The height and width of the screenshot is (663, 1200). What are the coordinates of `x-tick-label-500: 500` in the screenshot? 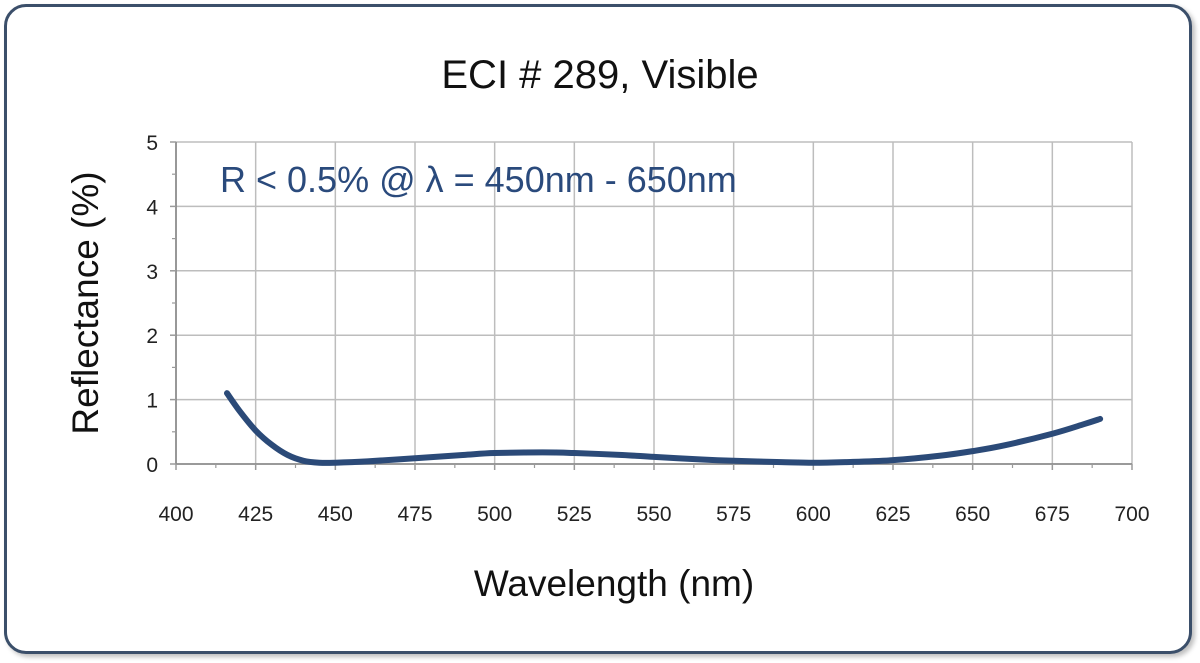 It's located at (494, 514).